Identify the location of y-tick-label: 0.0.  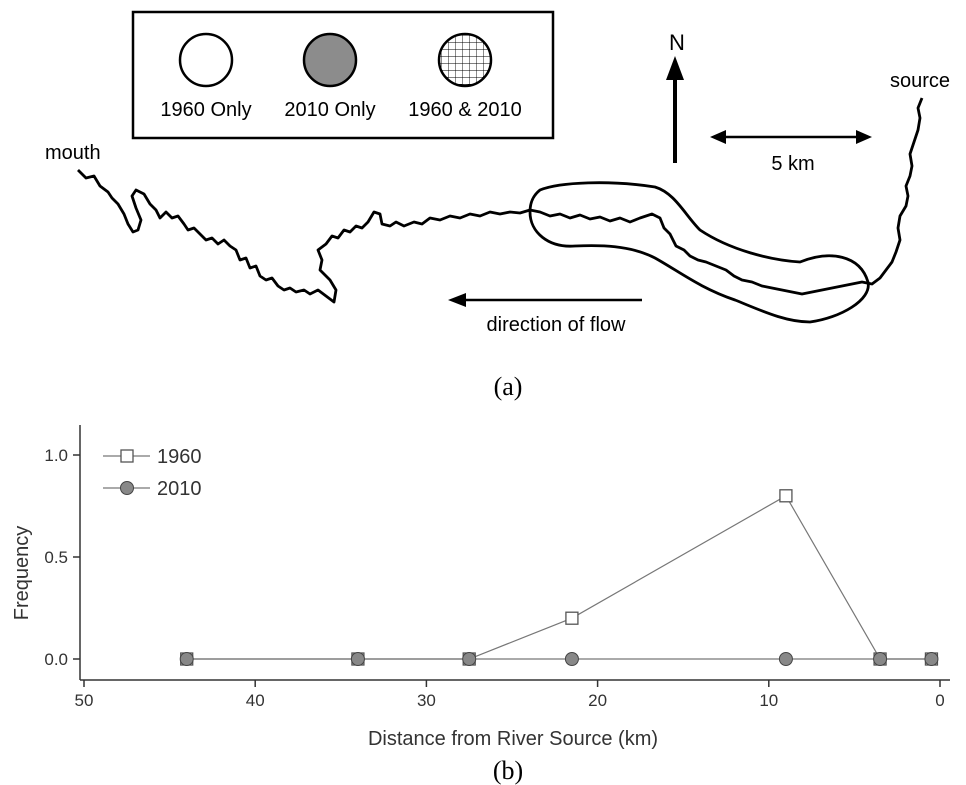
(56, 659).